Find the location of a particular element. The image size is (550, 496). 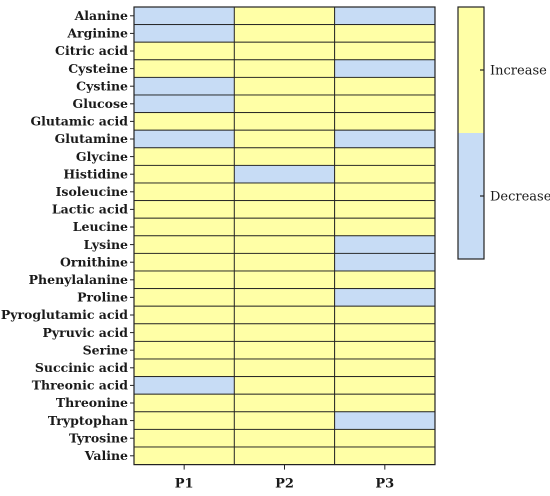

cell-pyruvic-acid-p1 is located at coordinates (184, 332).